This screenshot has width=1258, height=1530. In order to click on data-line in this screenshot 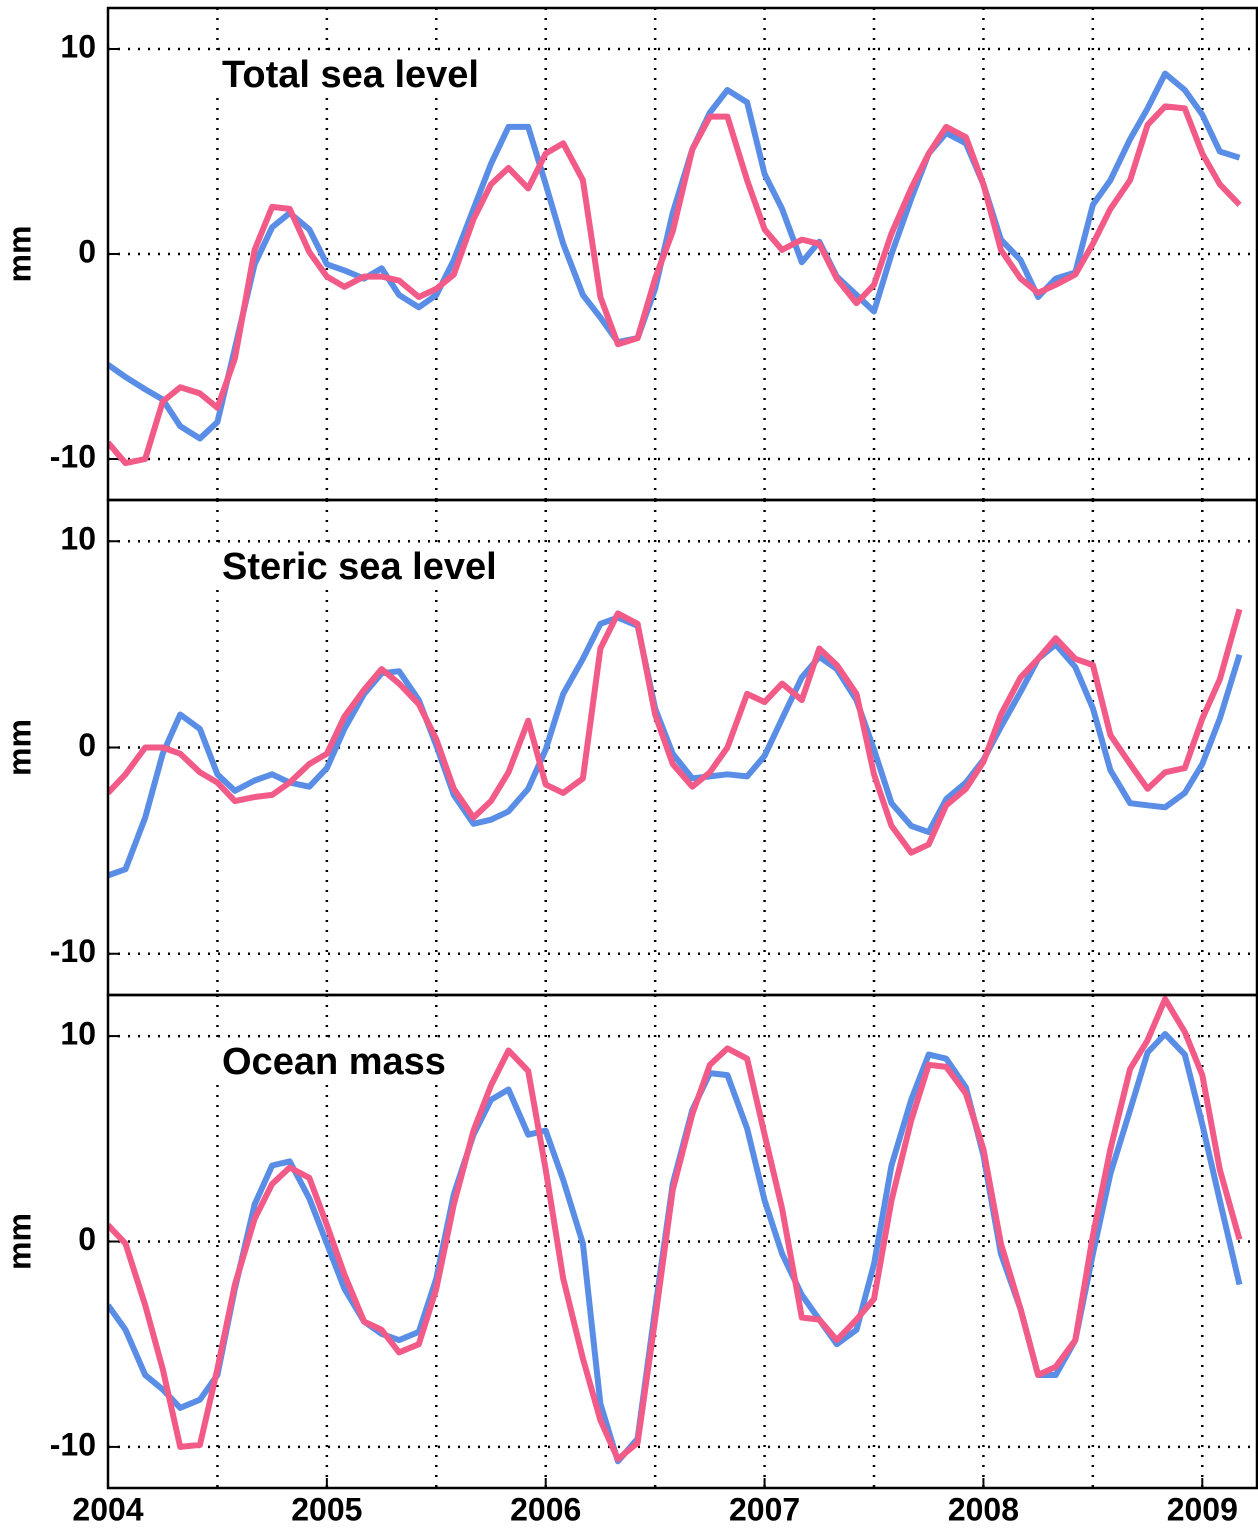, I will do `click(675, 732)`.